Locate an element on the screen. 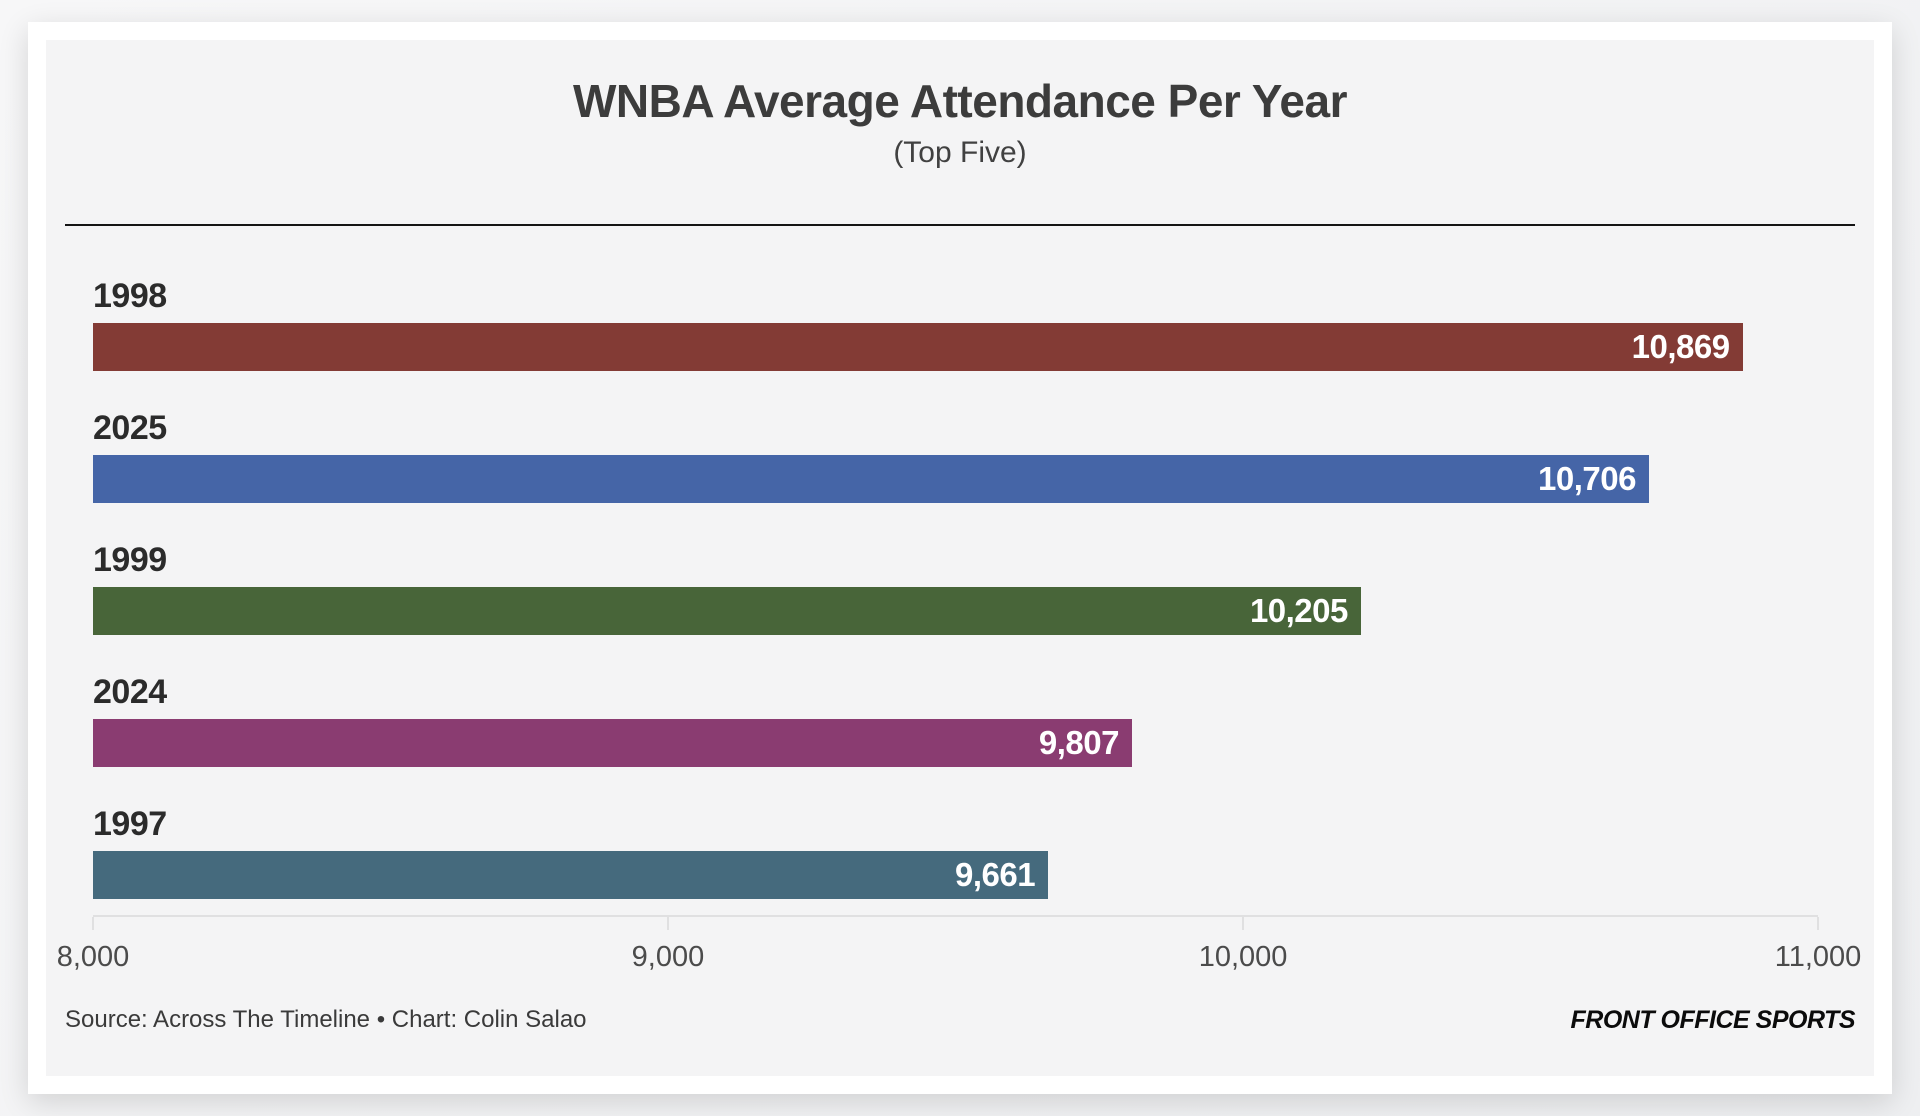 The image size is (1920, 1116). x-axis-tick-label: 9,000 is located at coordinates (668, 957).